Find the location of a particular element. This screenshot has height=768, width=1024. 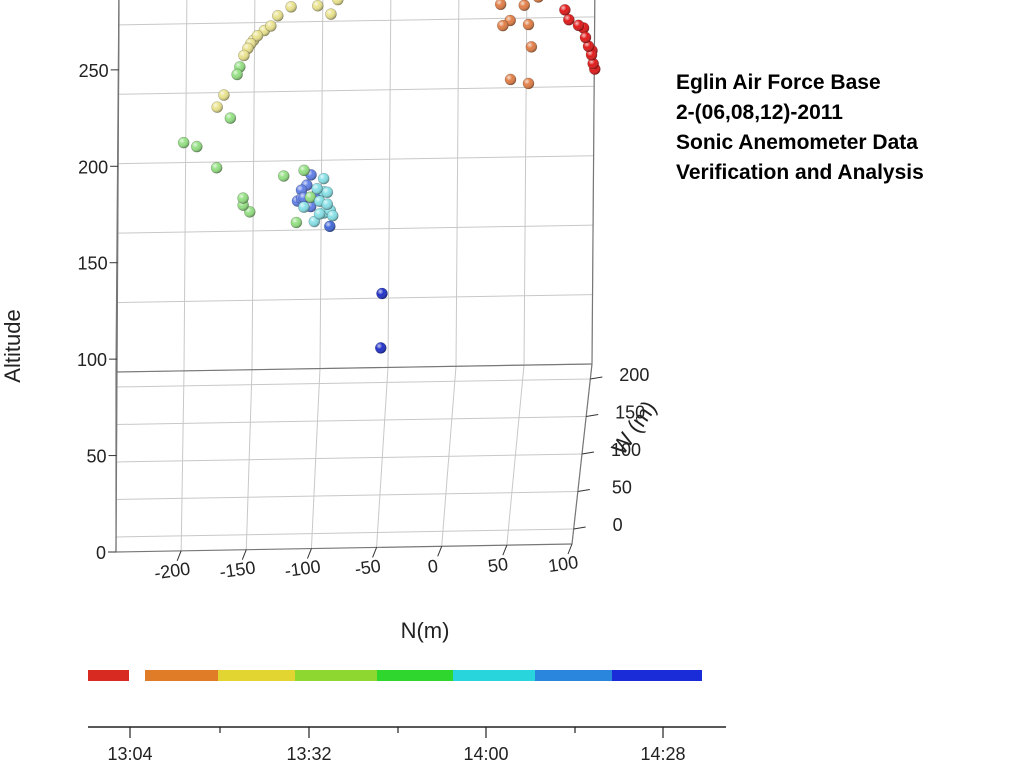

z-tick-label: 100 is located at coordinates (92, 360).